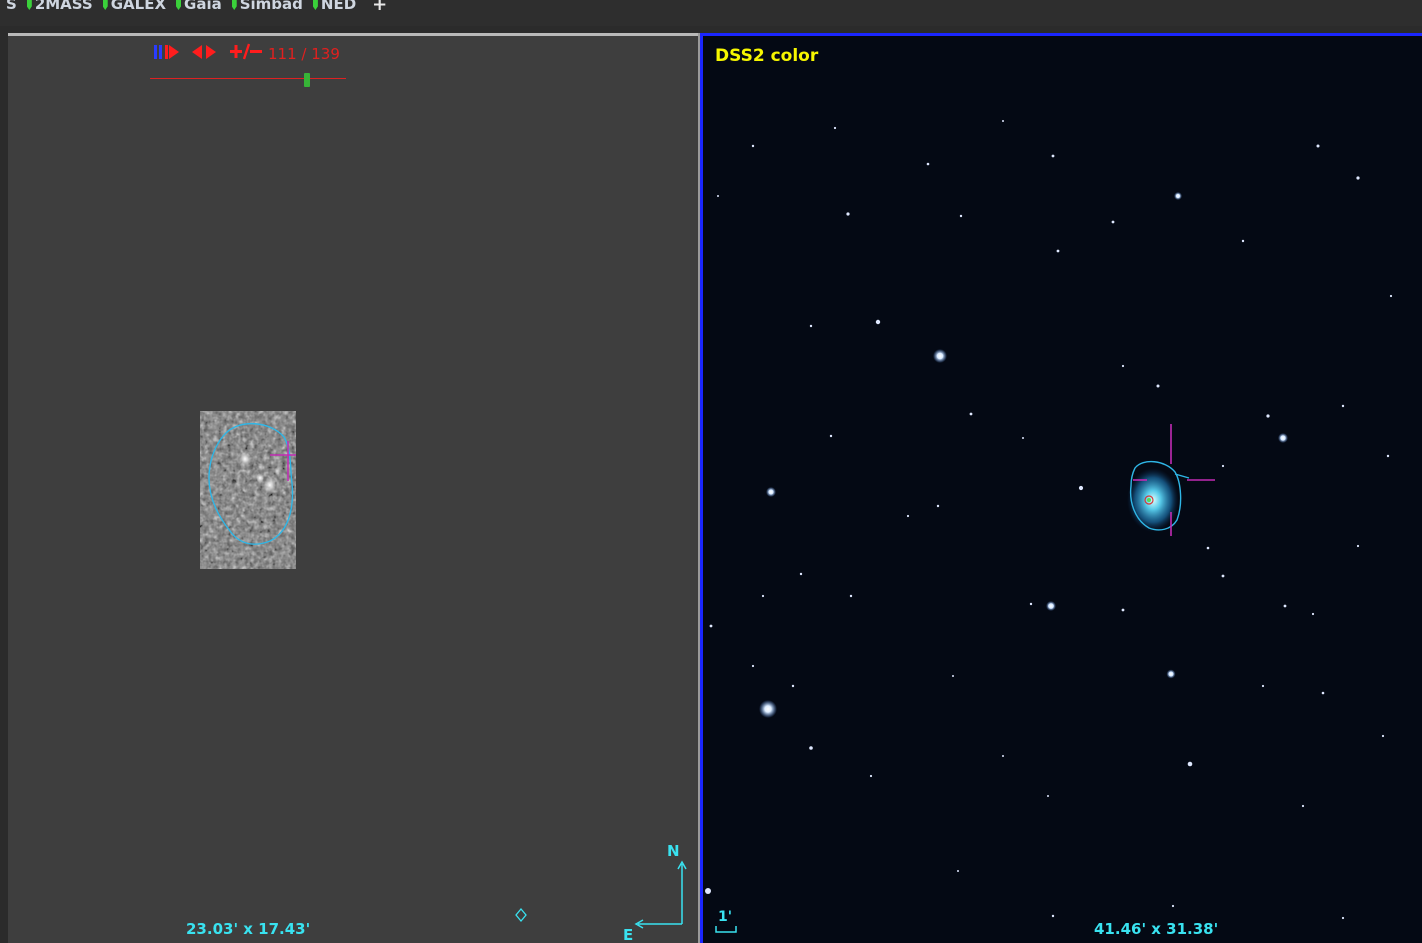 Image resolution: width=1422 pixels, height=943 pixels. What do you see at coordinates (282, 54) in the screenshot?
I see `frame-current: 111` at bounding box center [282, 54].